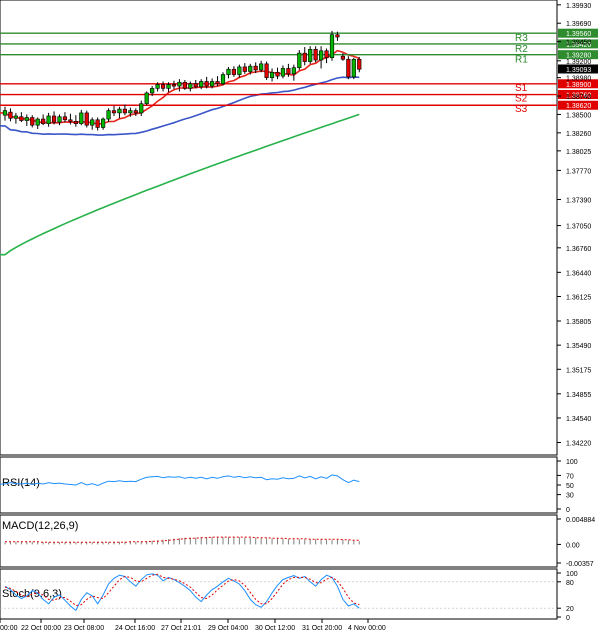 The image size is (600, 635). I want to click on ma-slow-line, so click(180, 184).